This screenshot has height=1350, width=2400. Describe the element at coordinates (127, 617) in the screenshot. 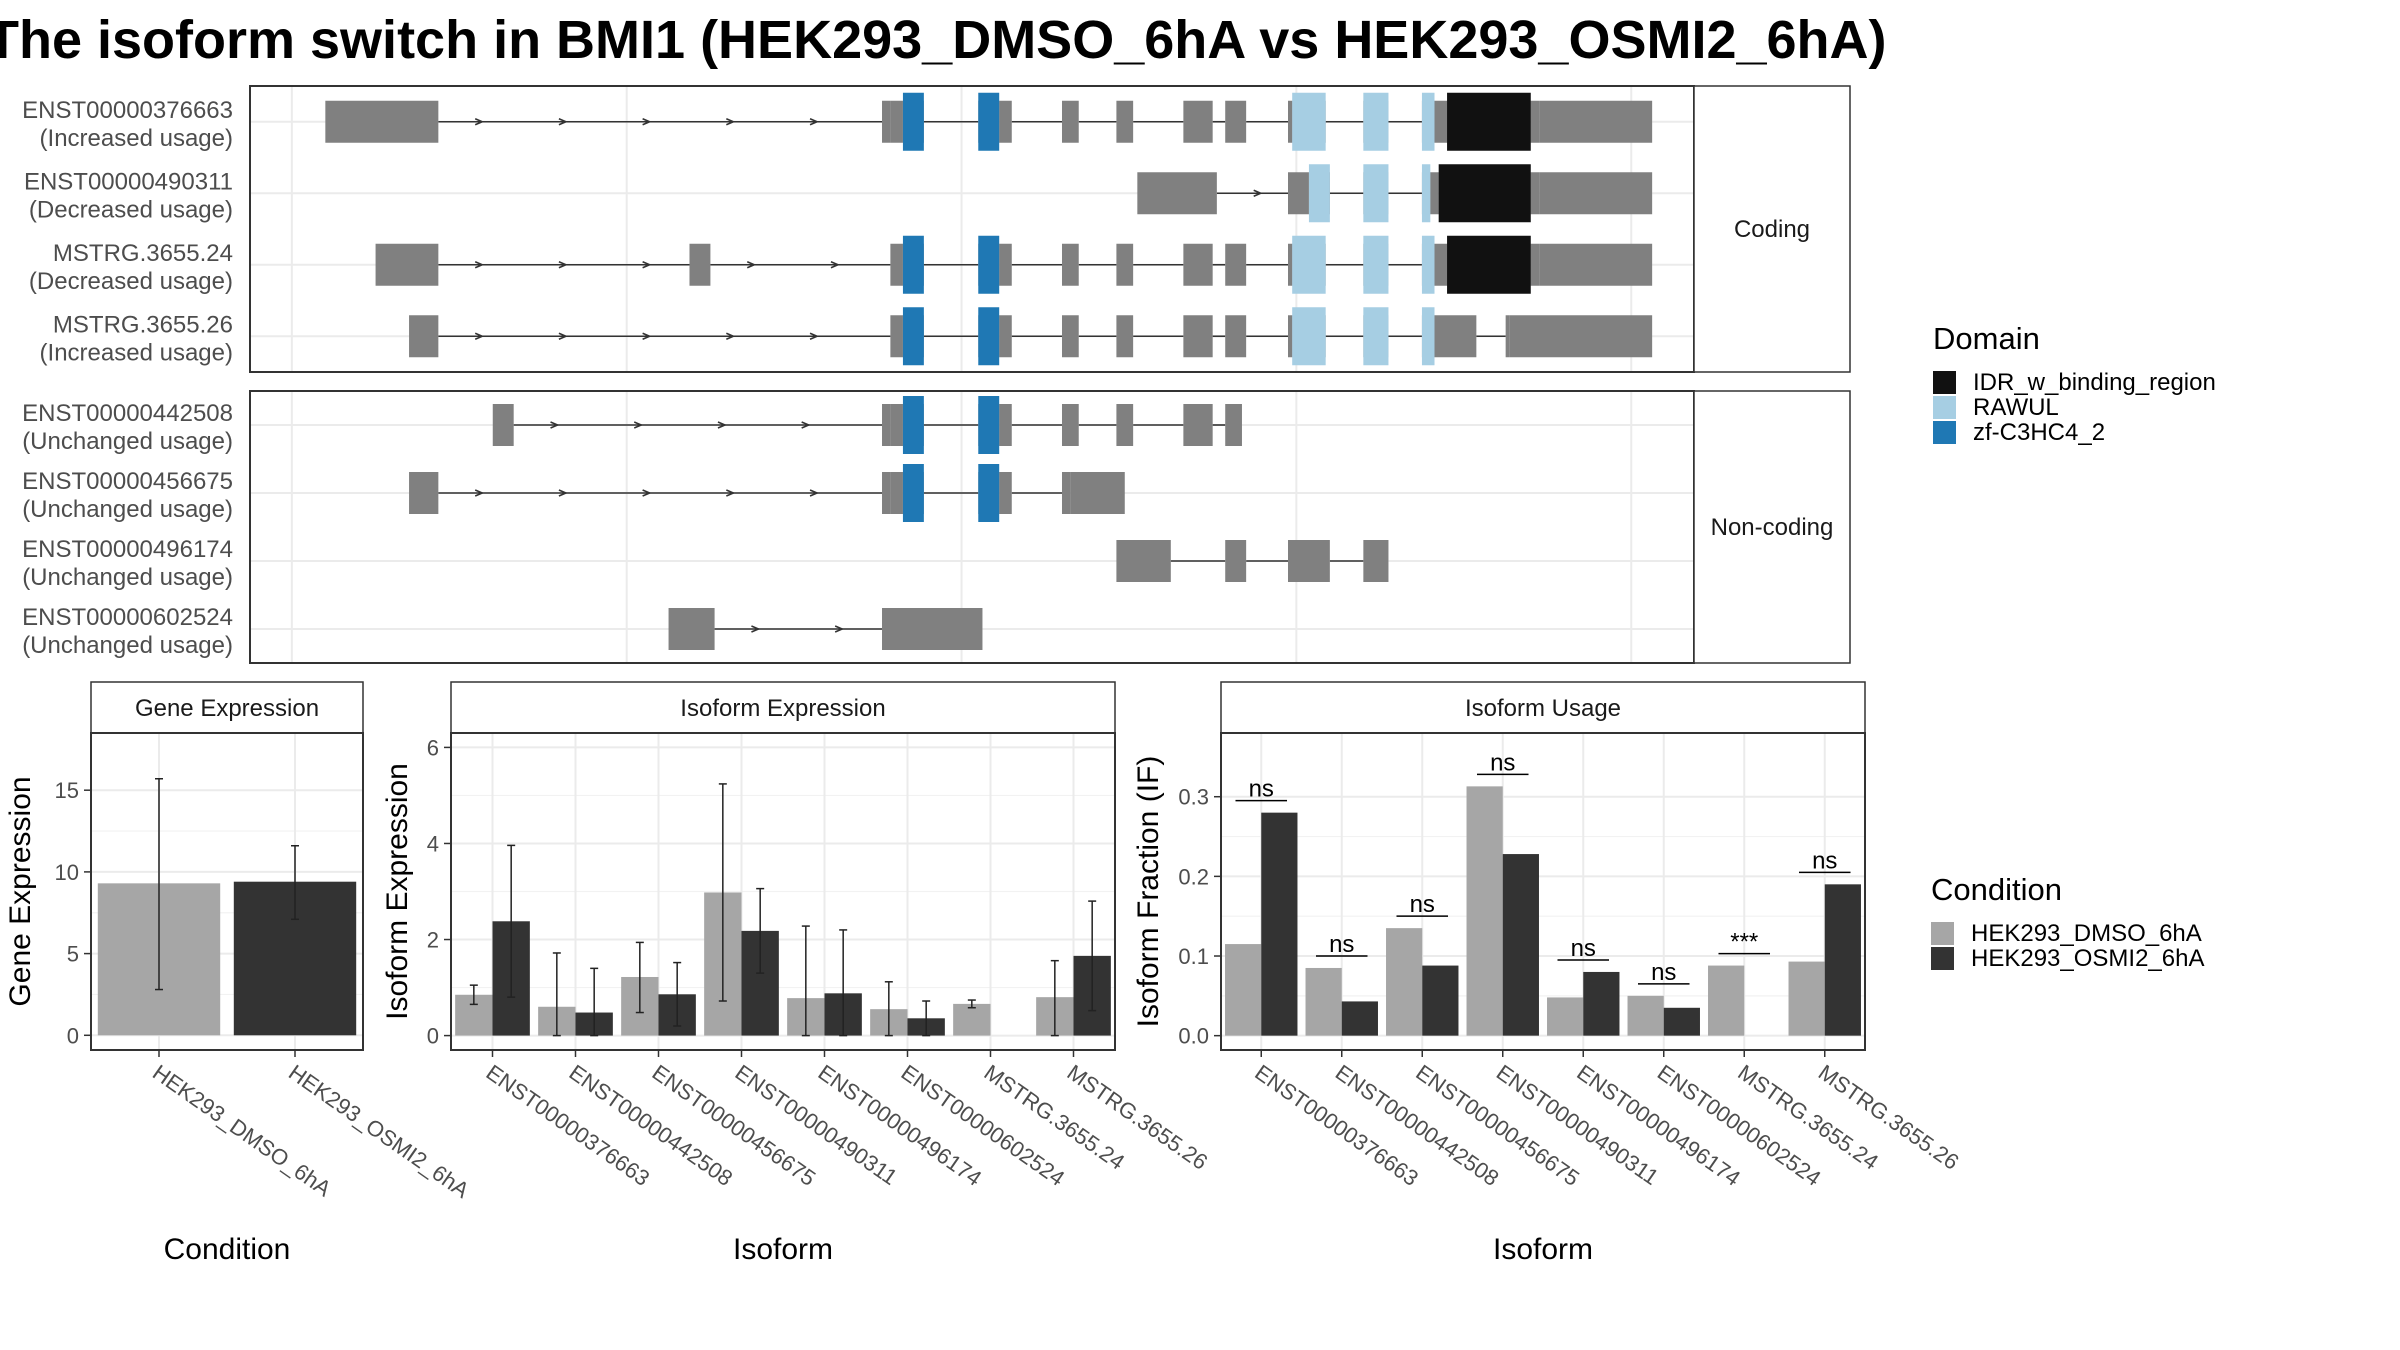

I see `transcript-id-label: ENST00000602524` at that location.